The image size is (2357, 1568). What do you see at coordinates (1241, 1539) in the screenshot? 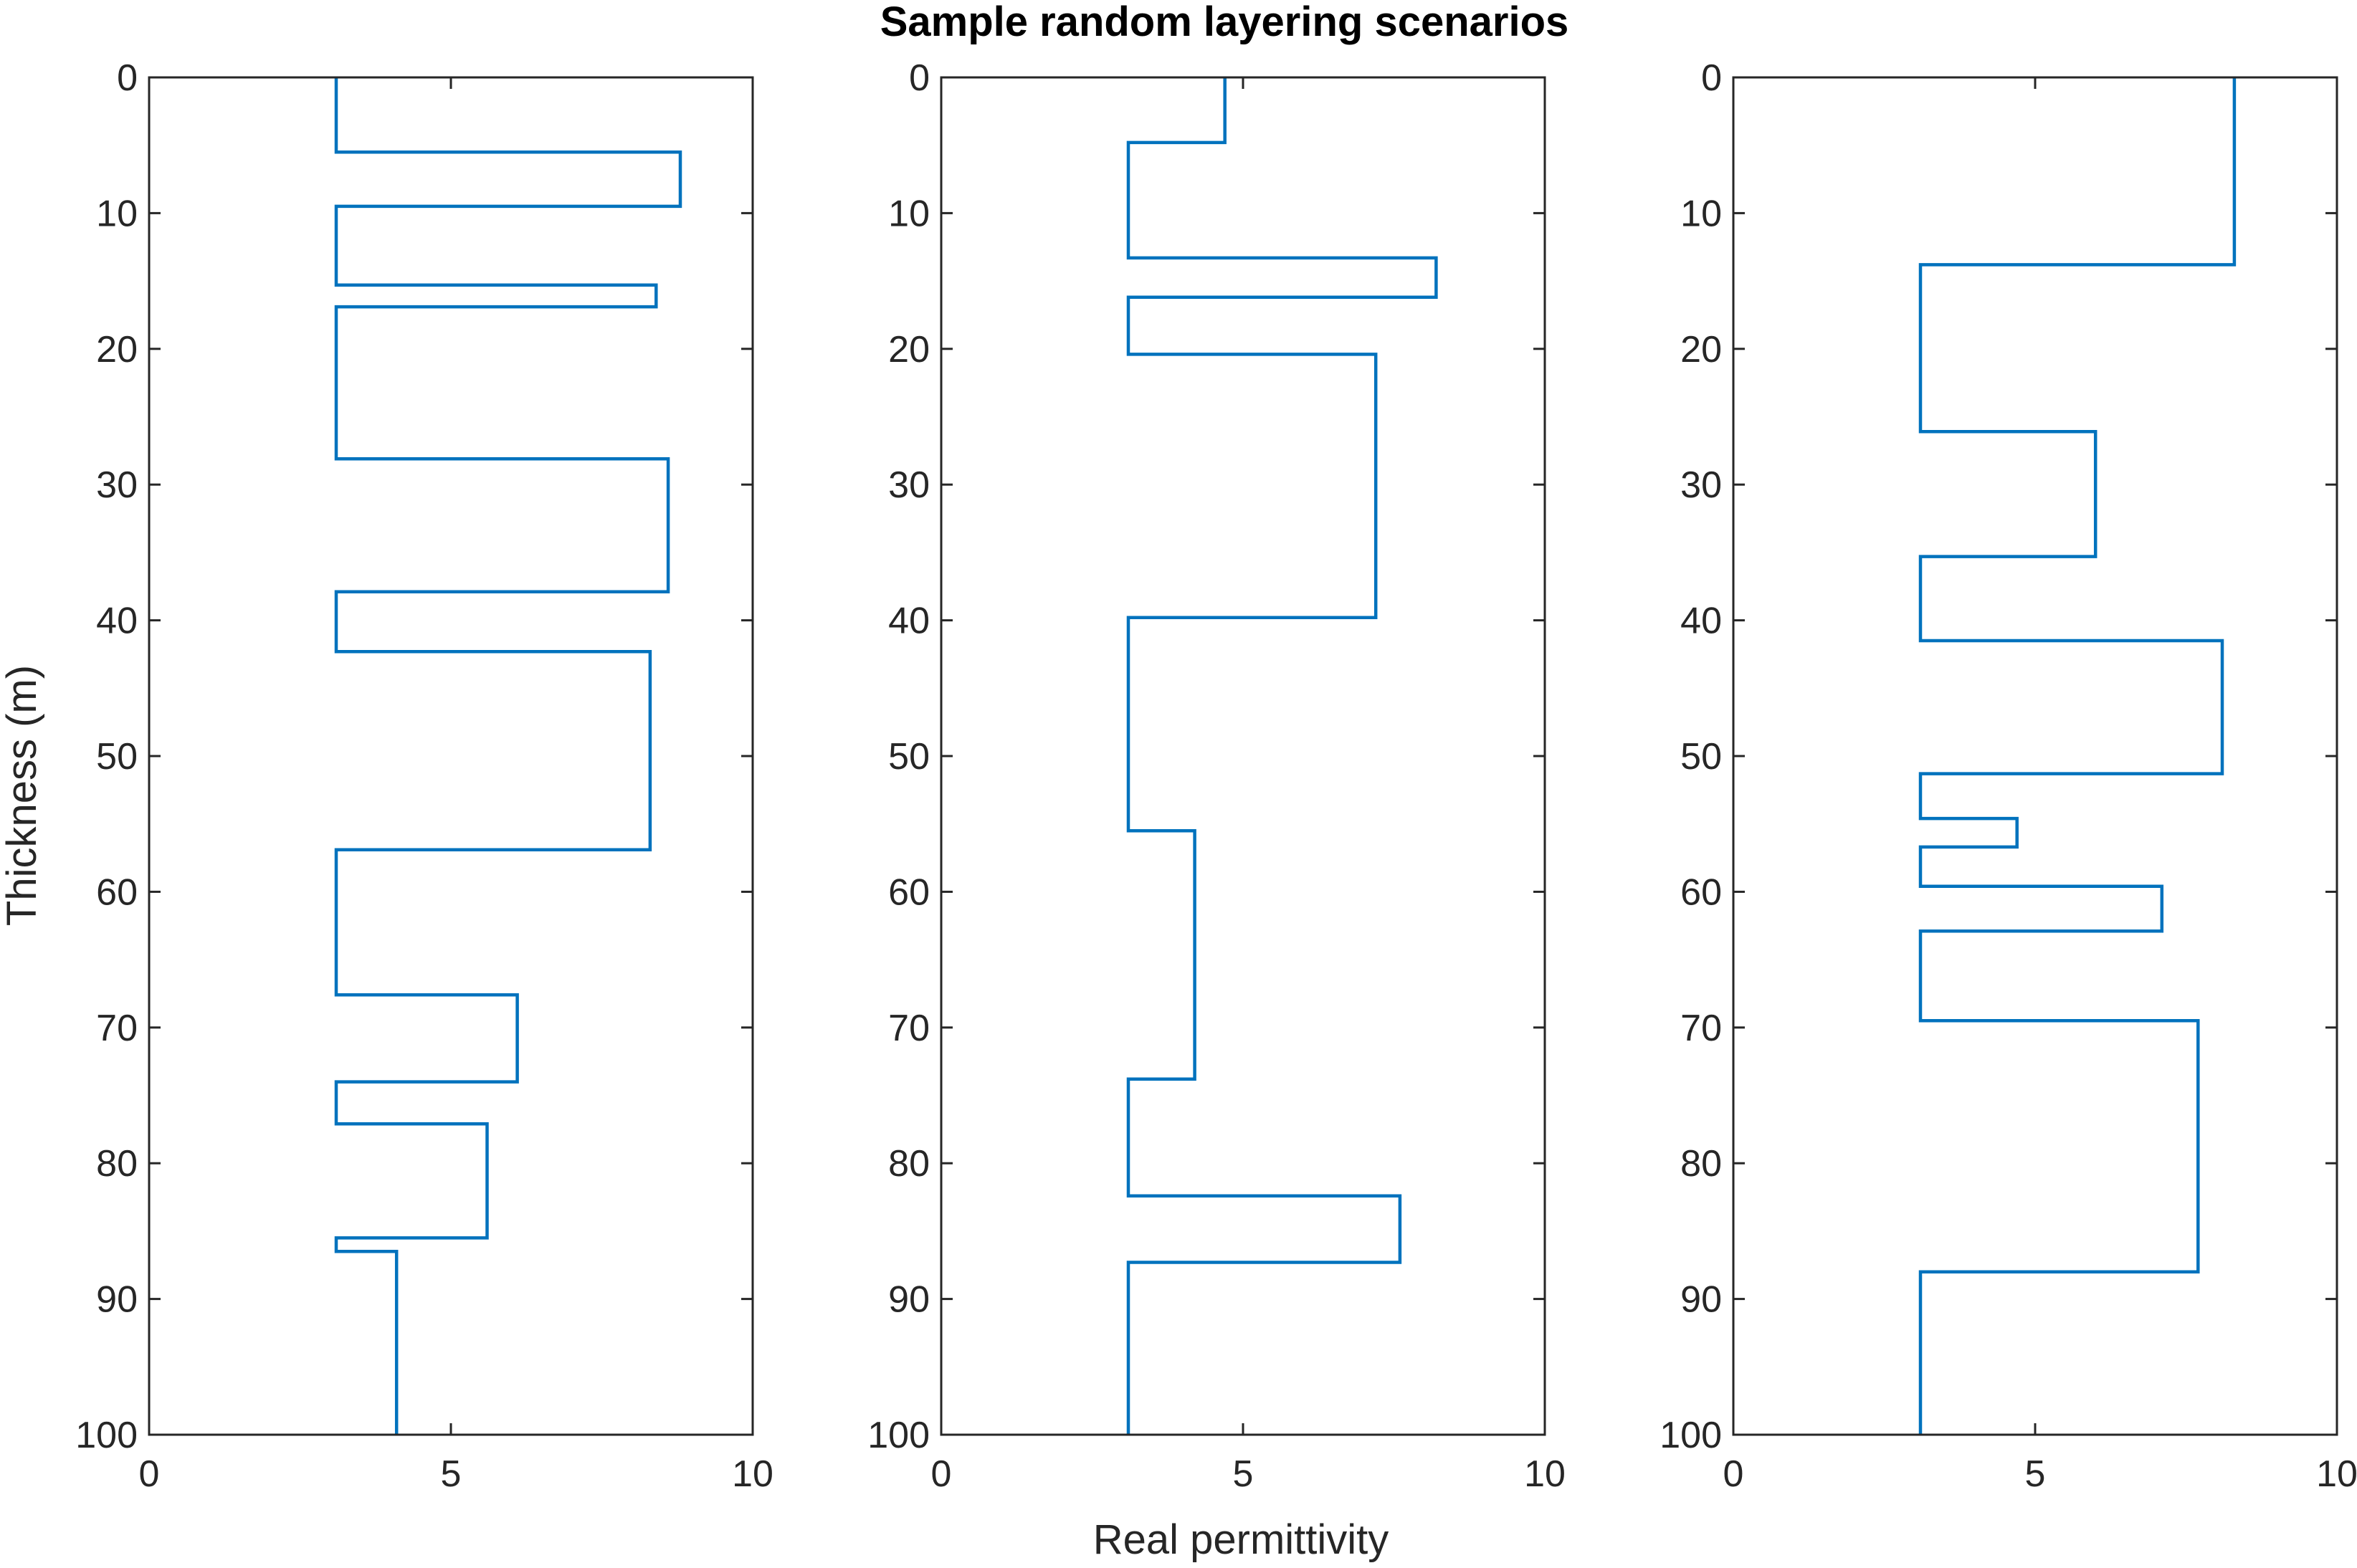
I see `x-axis-label: Real permittivity` at bounding box center [1241, 1539].